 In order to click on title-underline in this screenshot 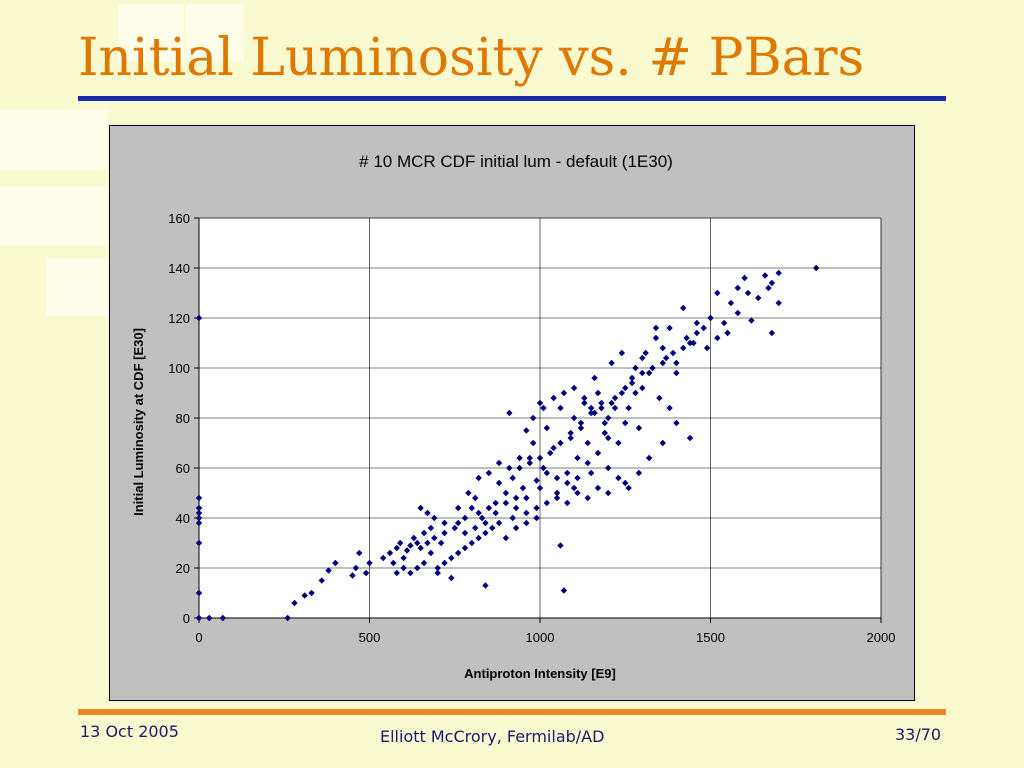, I will do `click(512, 98)`.